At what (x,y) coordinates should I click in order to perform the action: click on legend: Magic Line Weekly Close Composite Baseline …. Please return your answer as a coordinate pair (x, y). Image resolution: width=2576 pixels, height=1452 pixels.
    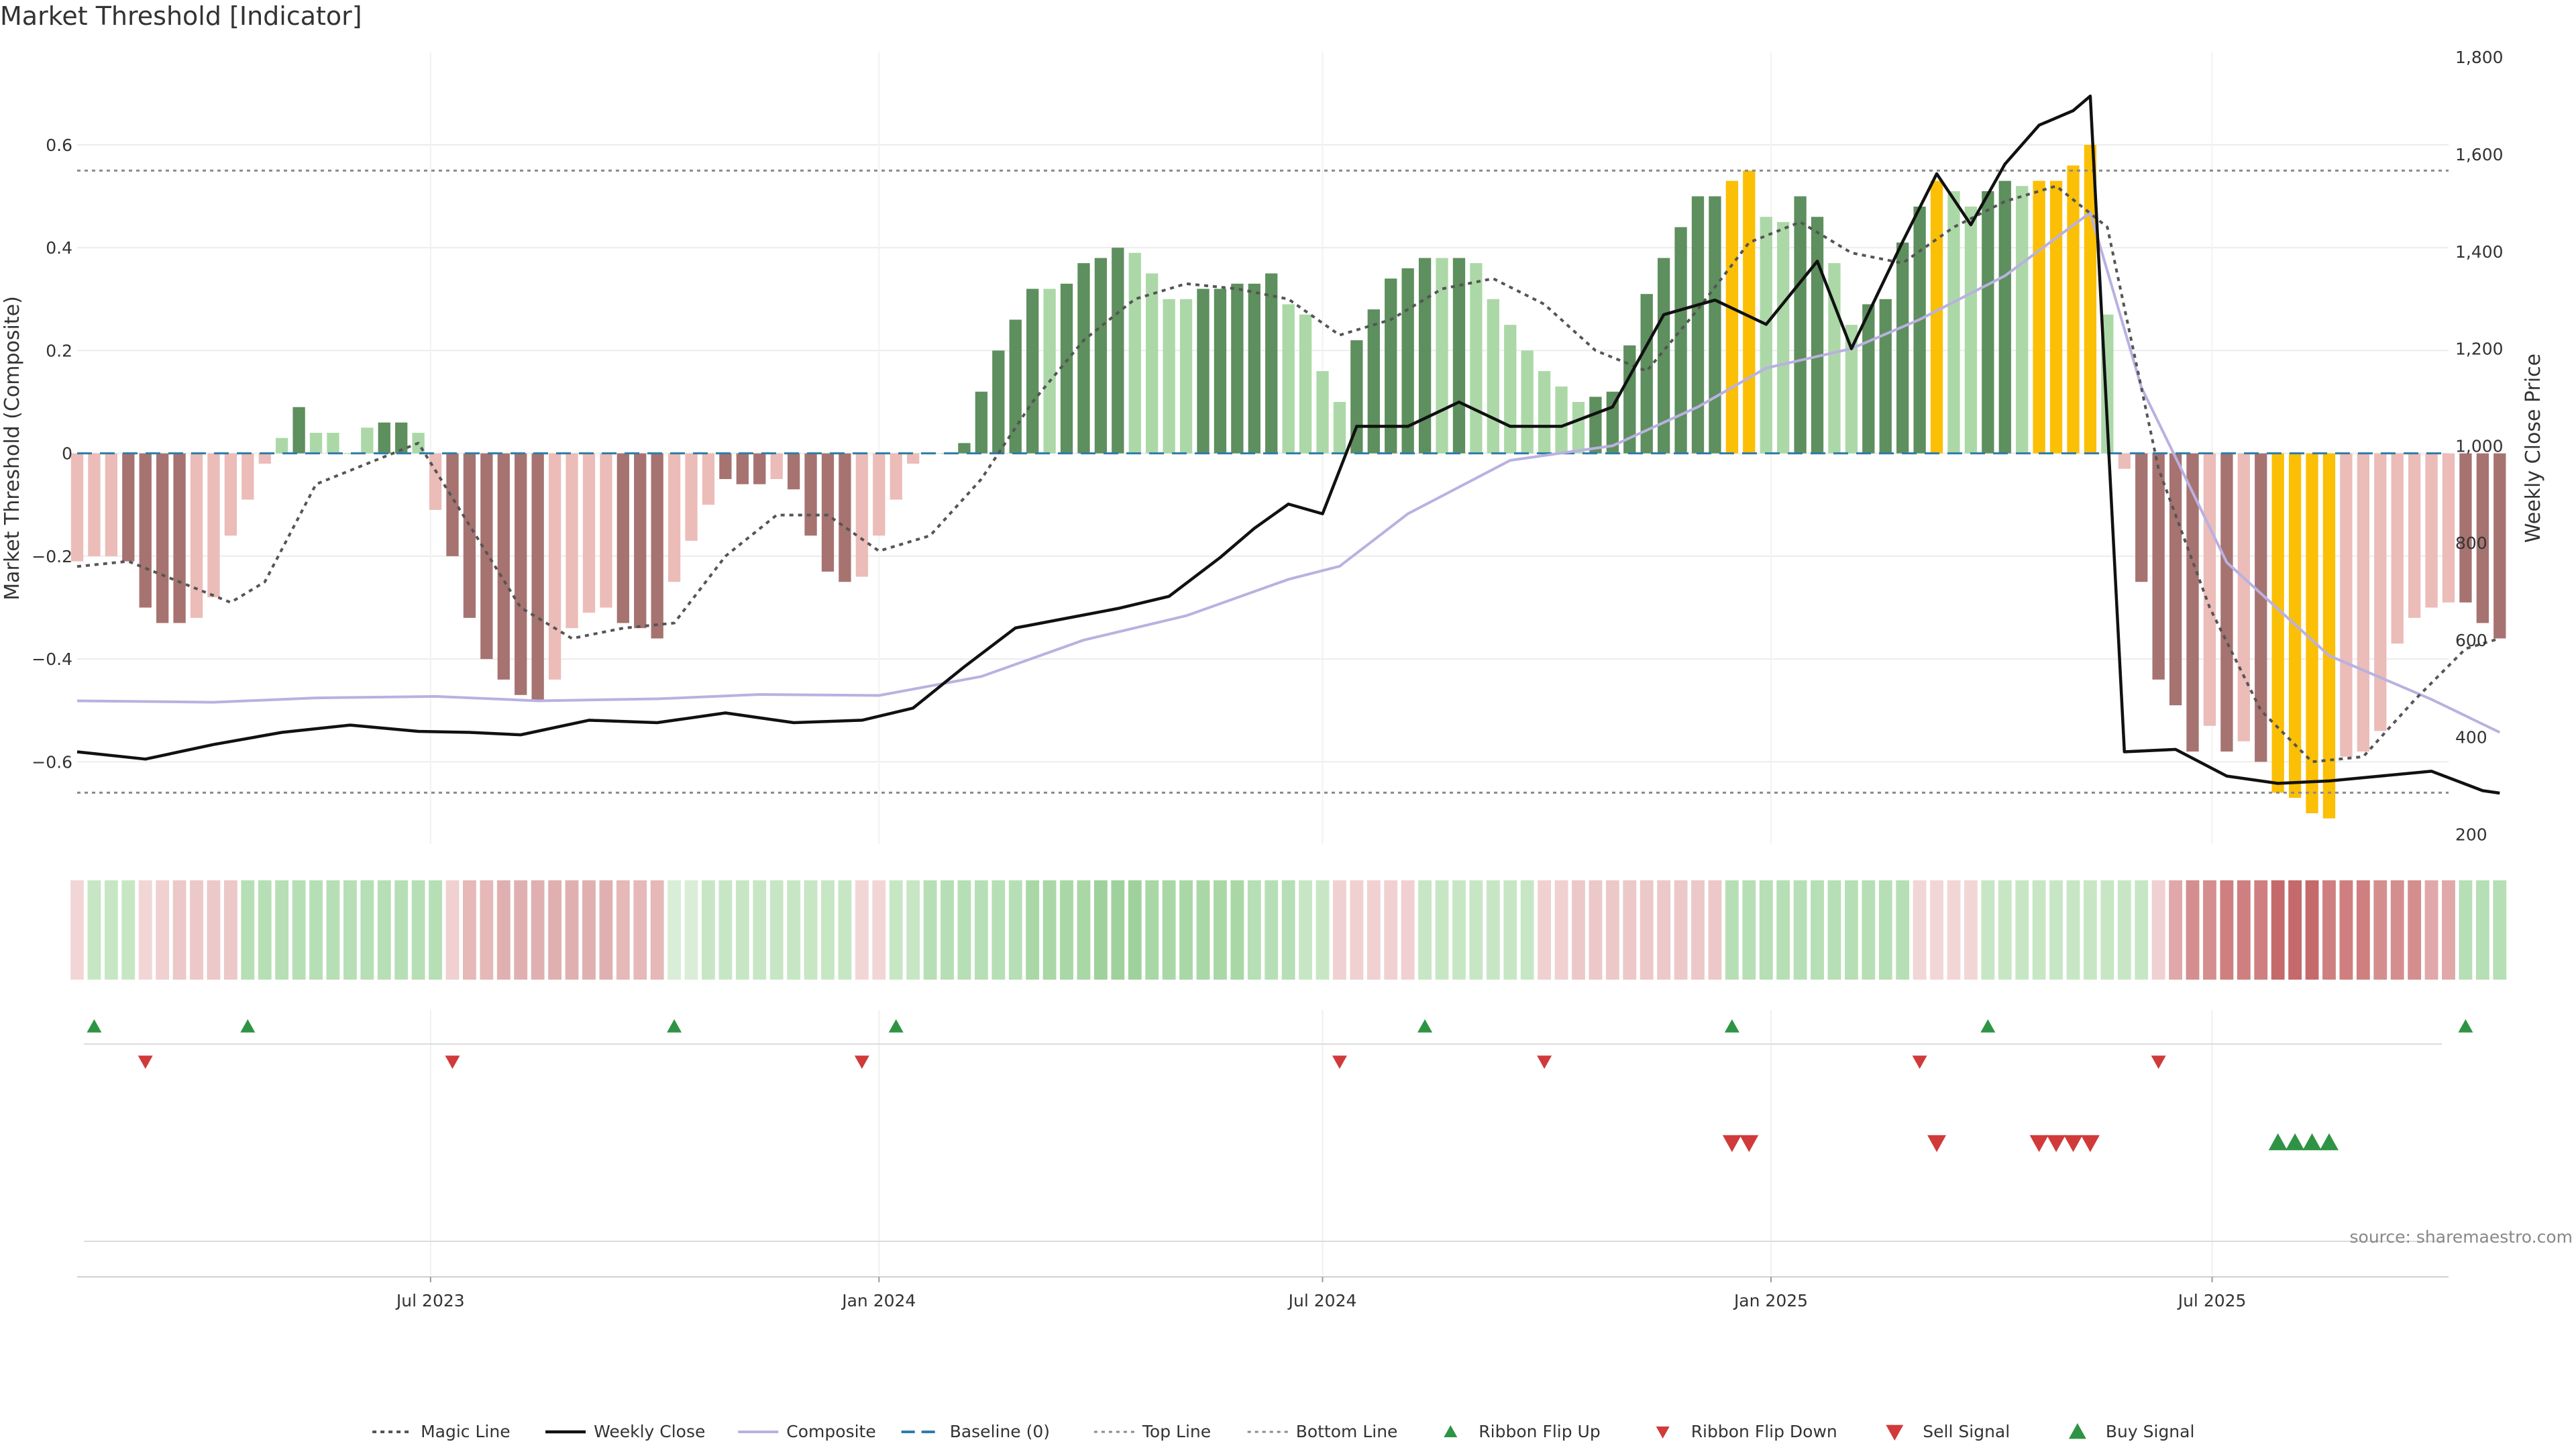
    Looking at the image, I should click on (1283, 1432).